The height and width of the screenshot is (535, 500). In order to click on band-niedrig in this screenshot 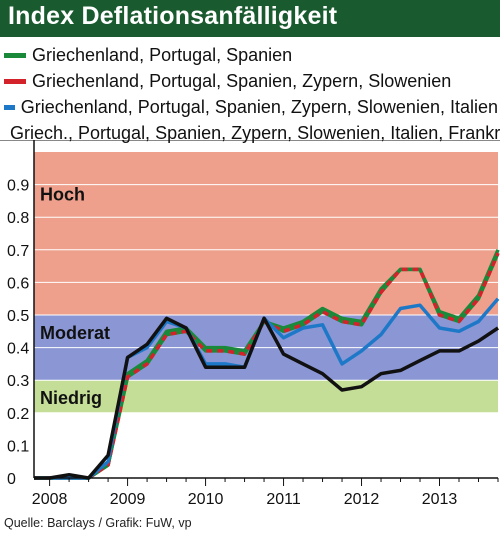, I will do `click(266, 396)`.